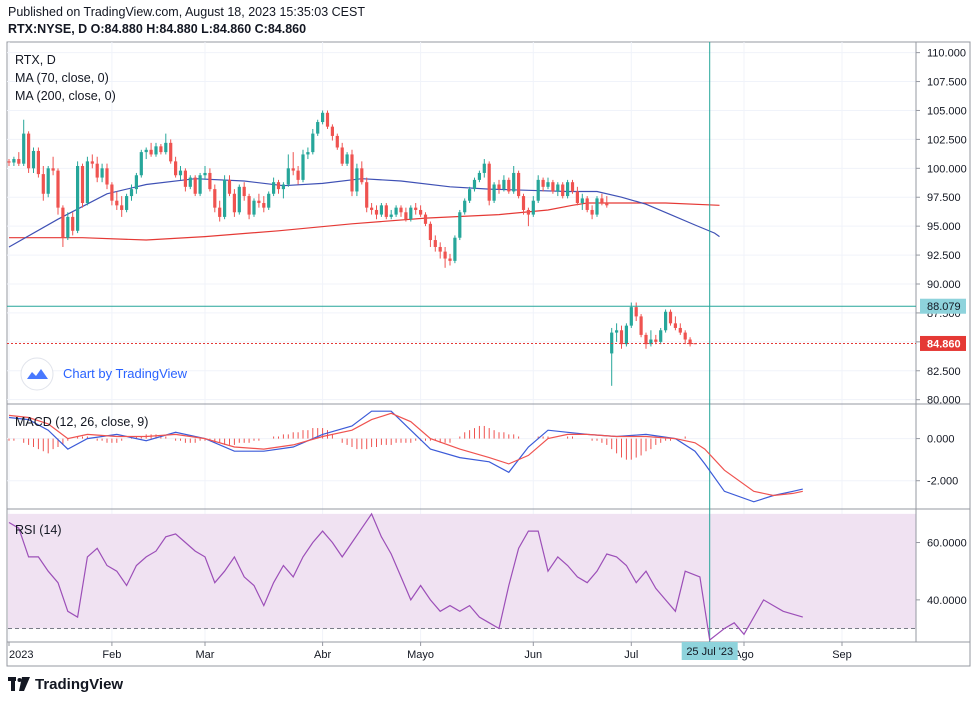 This screenshot has width=978, height=702. Describe the element at coordinates (944, 307) in the screenshot. I see `svg-text: 88.079` at that location.